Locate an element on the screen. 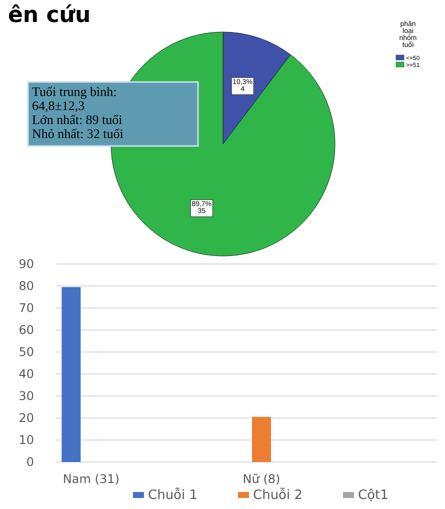 The height and width of the screenshot is (509, 445). y-tick-label: 70 is located at coordinates (26, 308).